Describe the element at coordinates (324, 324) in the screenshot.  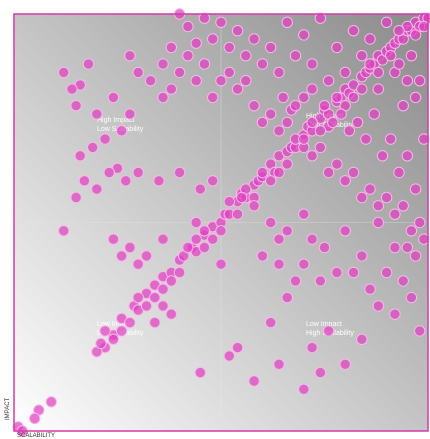
I see `quadrant-label-bottom-right-line1: Low Impact` at that location.